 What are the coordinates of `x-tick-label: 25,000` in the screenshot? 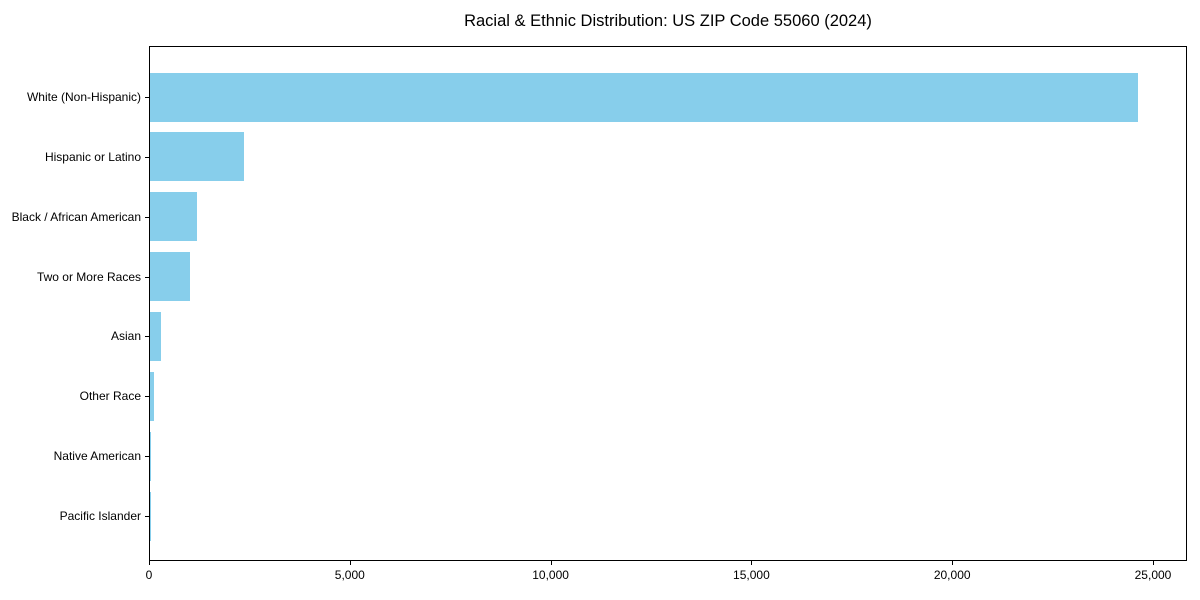 It's located at (1153, 575).